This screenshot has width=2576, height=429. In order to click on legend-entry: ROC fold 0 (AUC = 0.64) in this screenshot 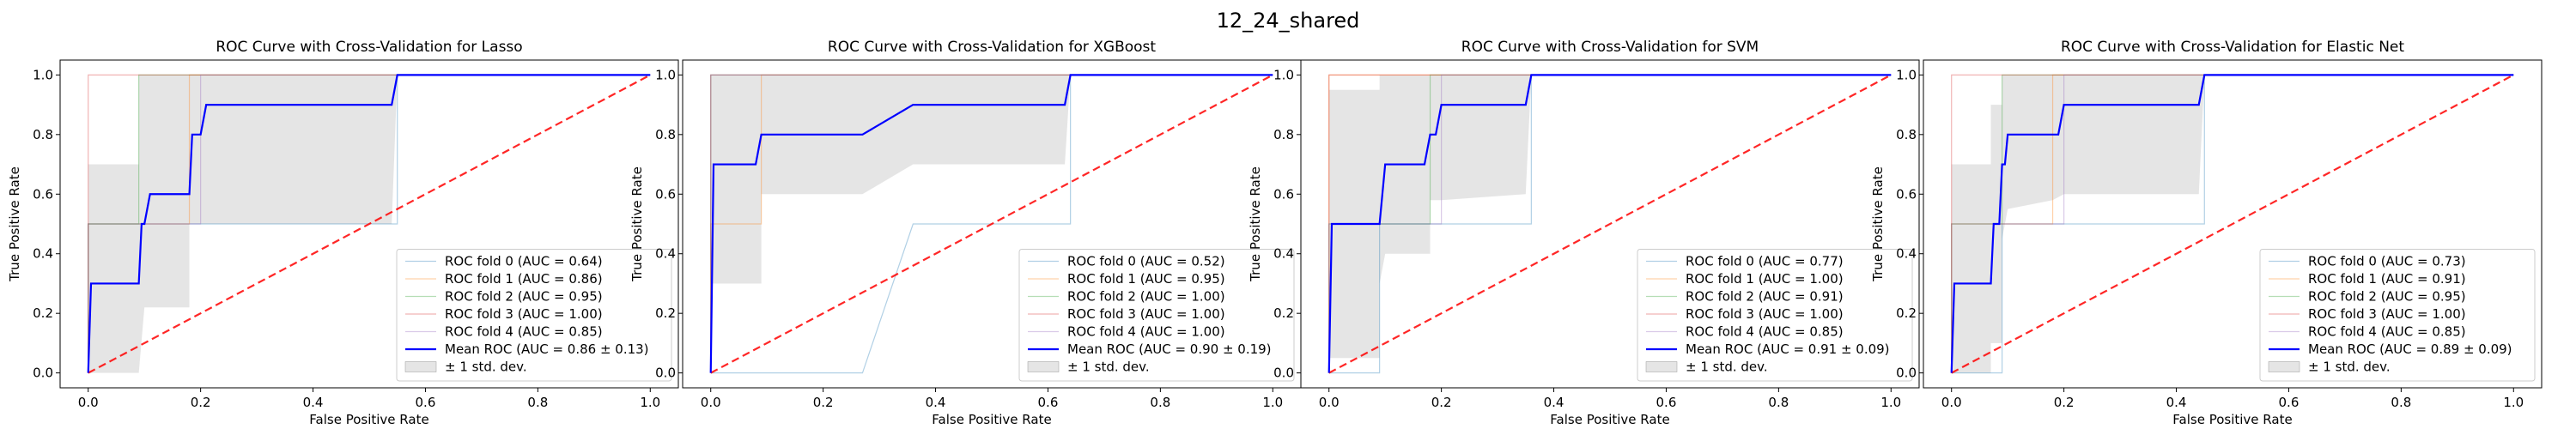, I will do `click(524, 261)`.